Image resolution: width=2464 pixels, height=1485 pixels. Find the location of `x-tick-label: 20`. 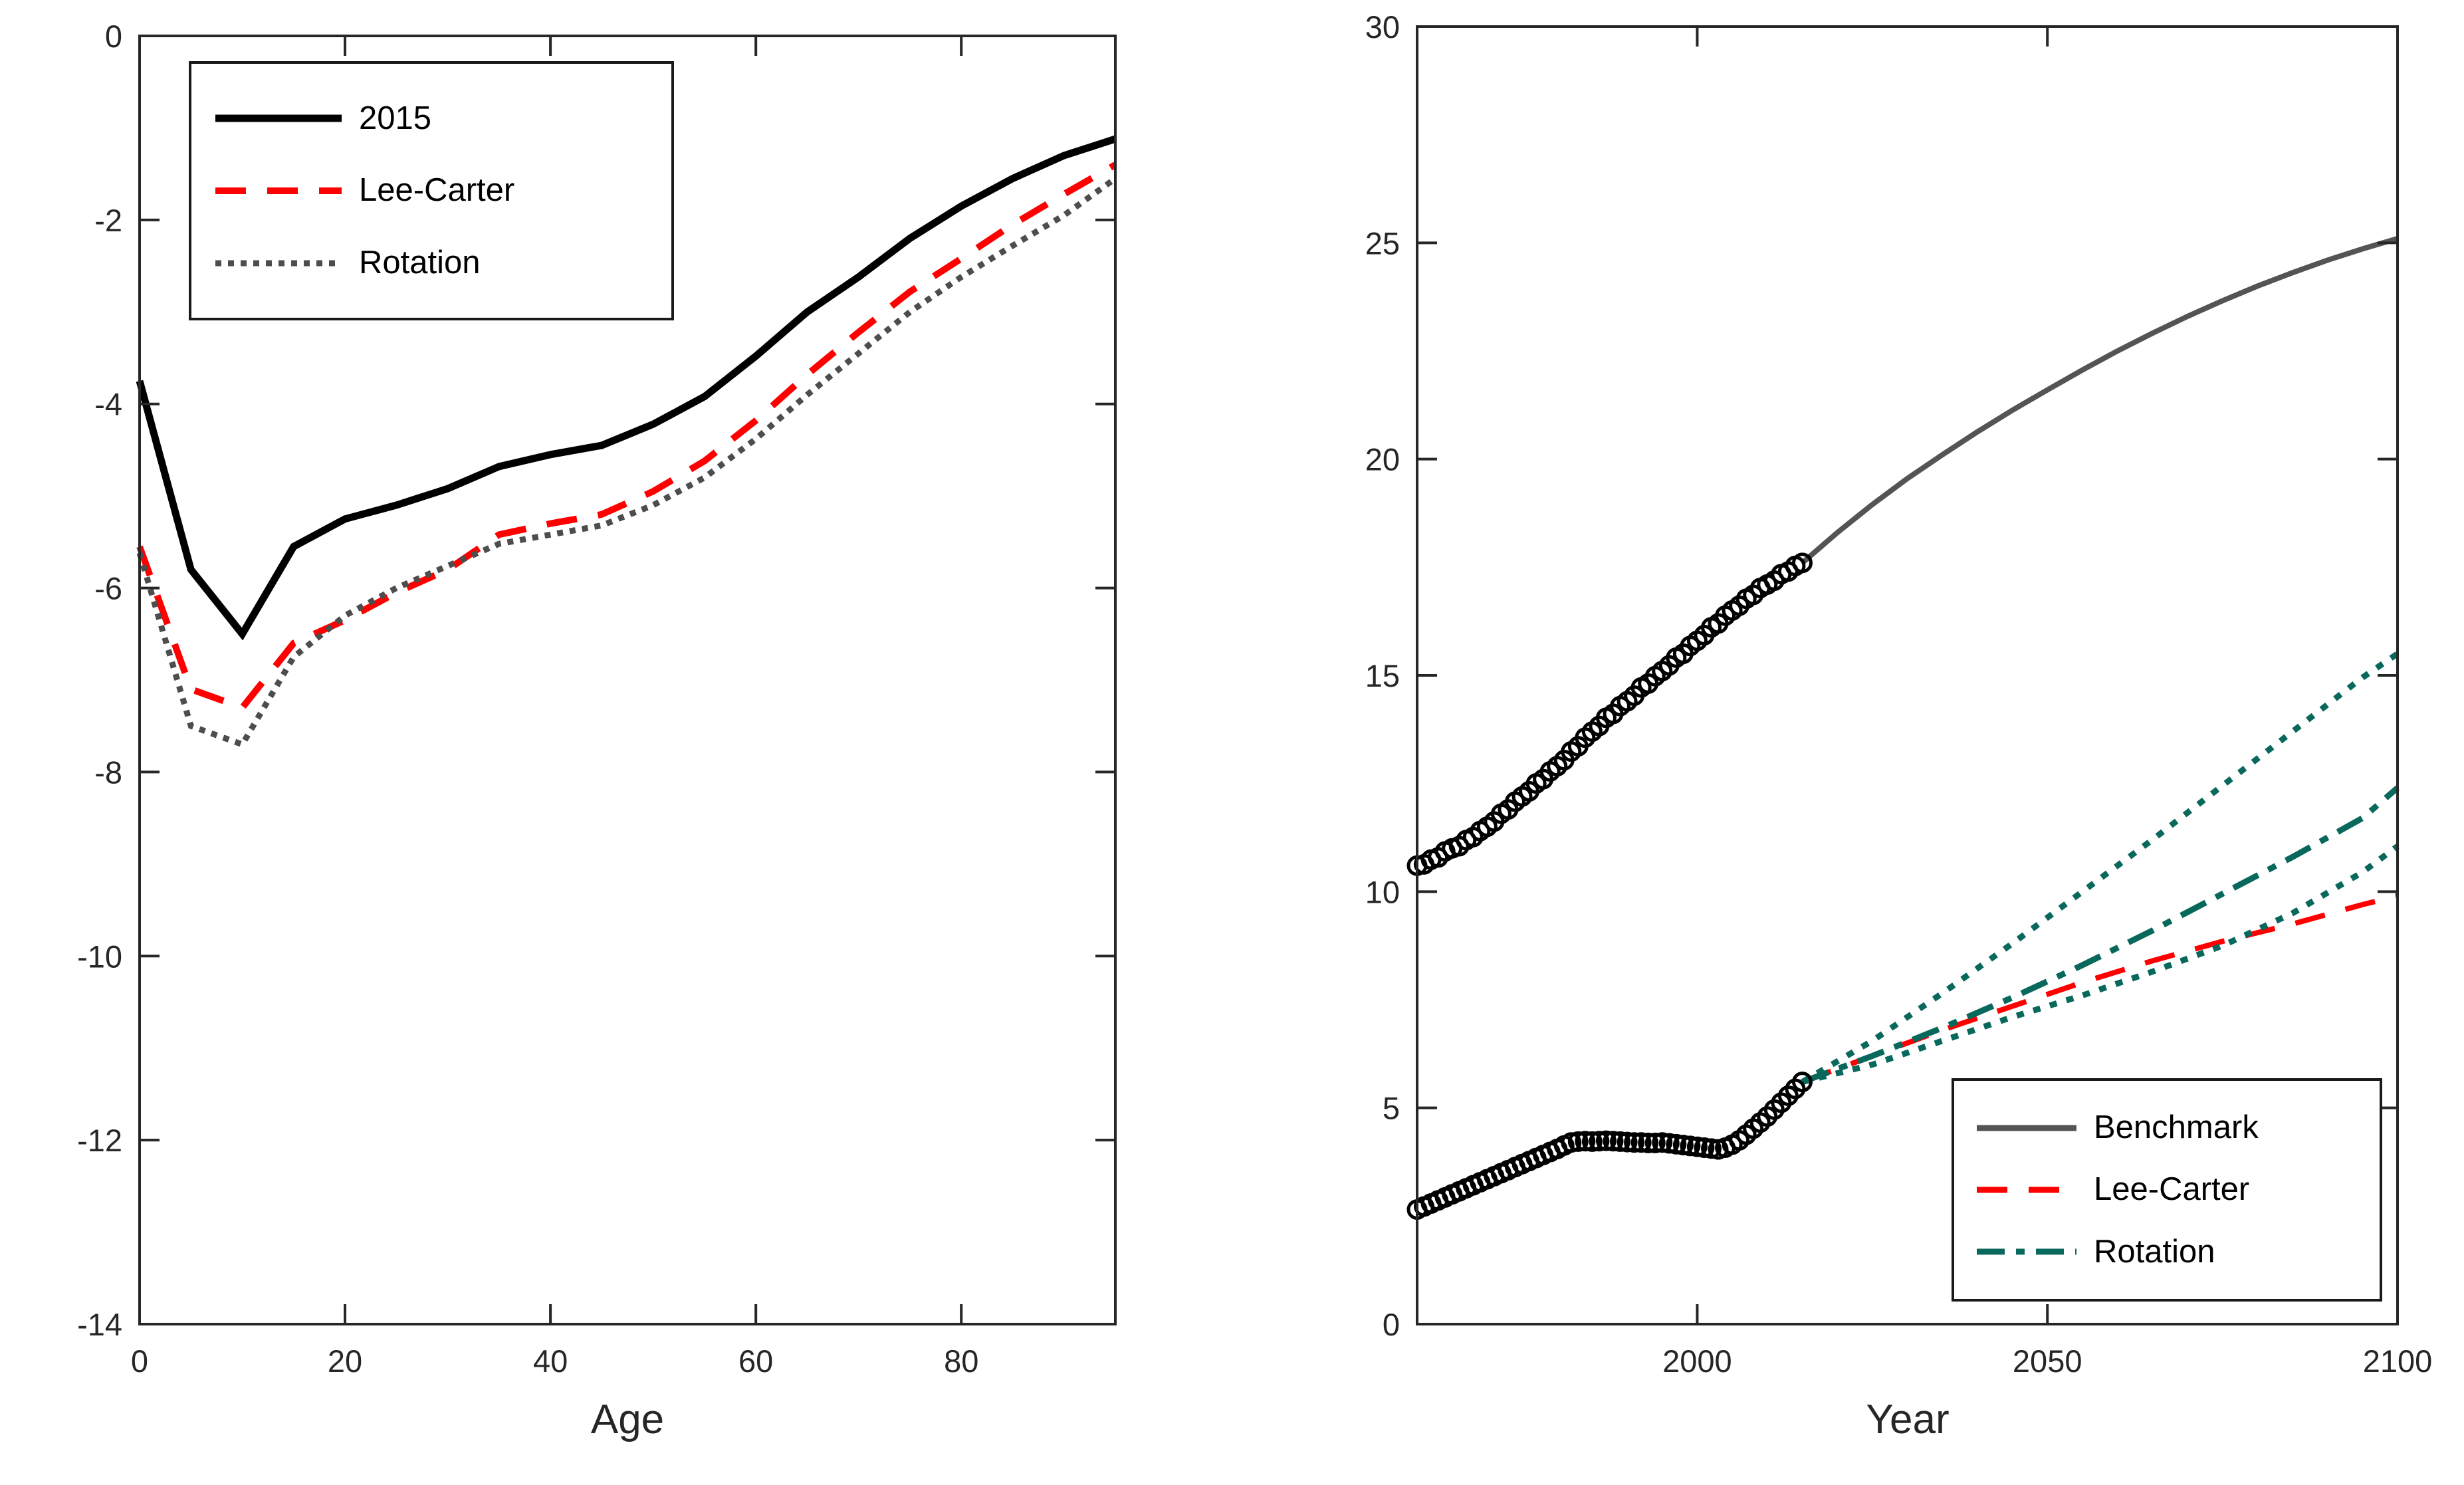

x-tick-label: 20 is located at coordinates (345, 1361).